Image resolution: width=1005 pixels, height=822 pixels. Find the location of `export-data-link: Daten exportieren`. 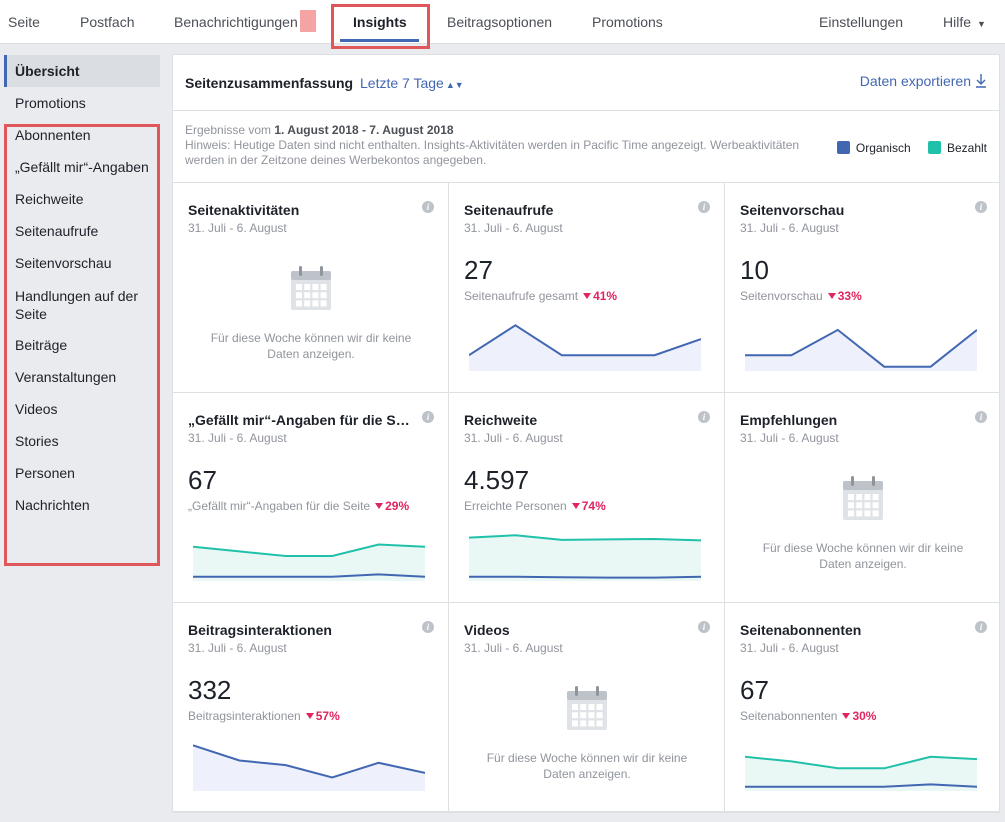

export-data-link: Daten exportieren is located at coordinates (923, 81).